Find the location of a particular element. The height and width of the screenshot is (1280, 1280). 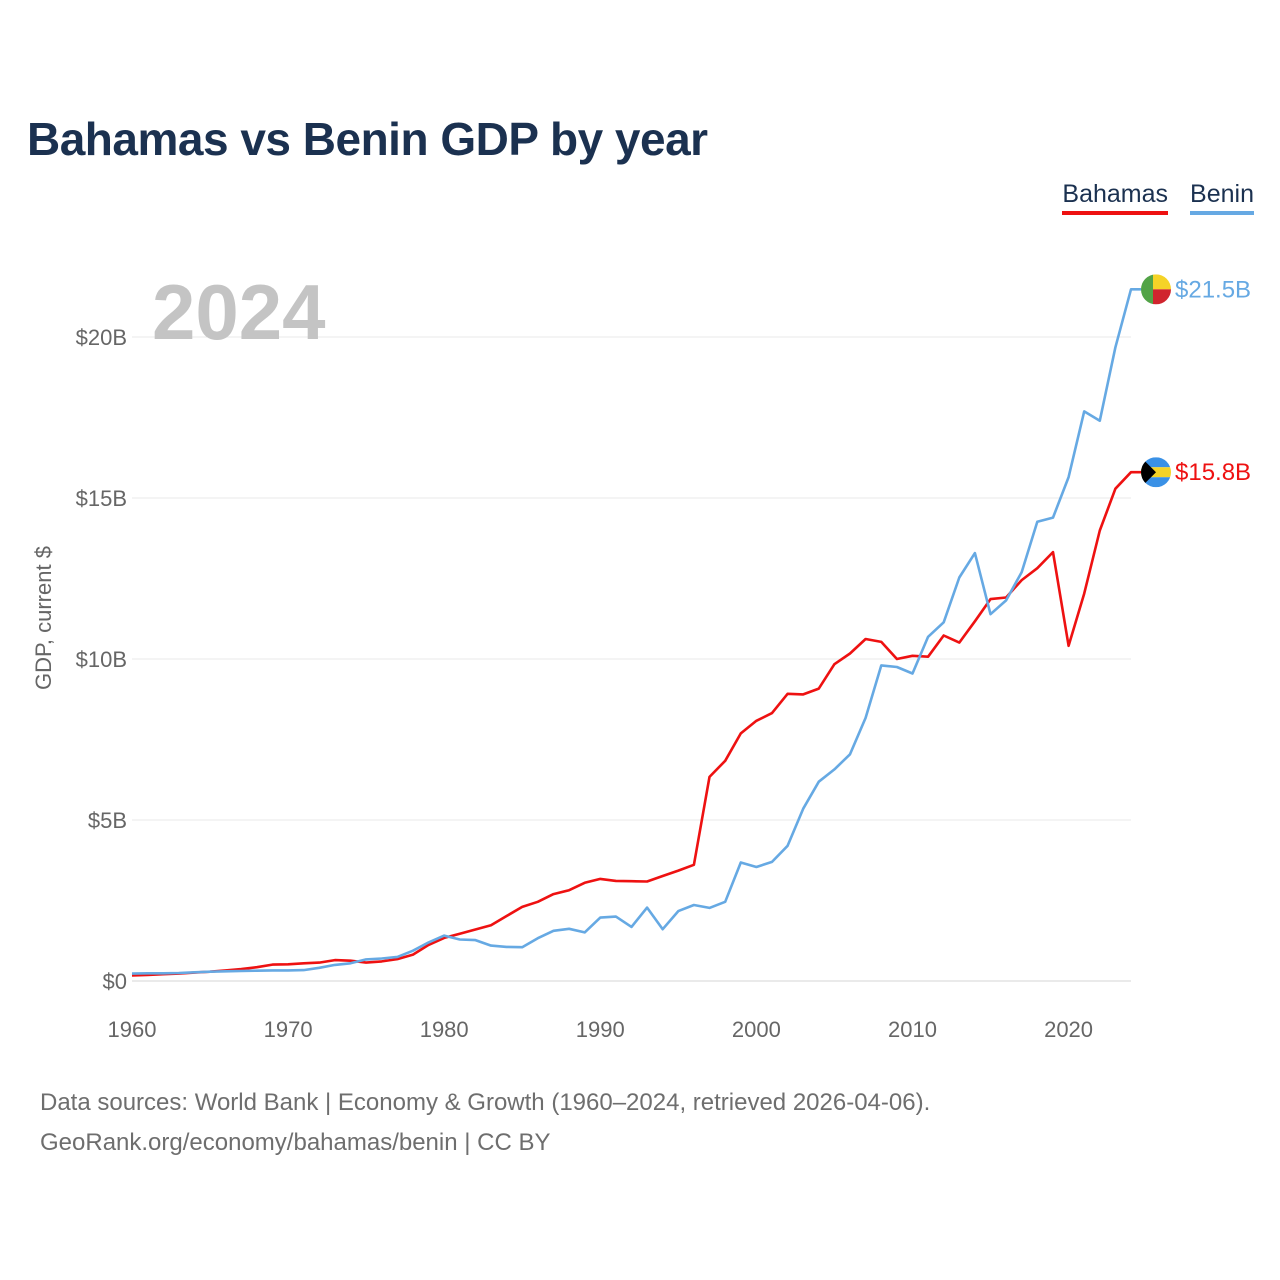

x-tick-label: 1990 is located at coordinates (600, 1029).